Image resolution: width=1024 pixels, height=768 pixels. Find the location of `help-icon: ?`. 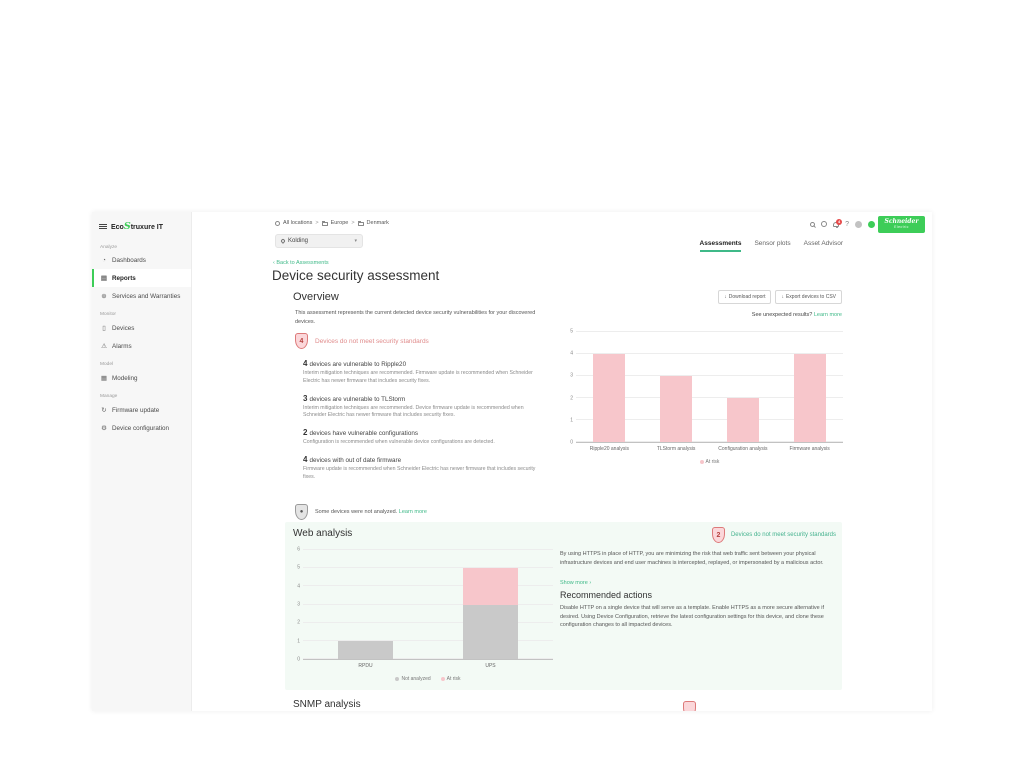

help-icon: ? is located at coordinates (847, 224).